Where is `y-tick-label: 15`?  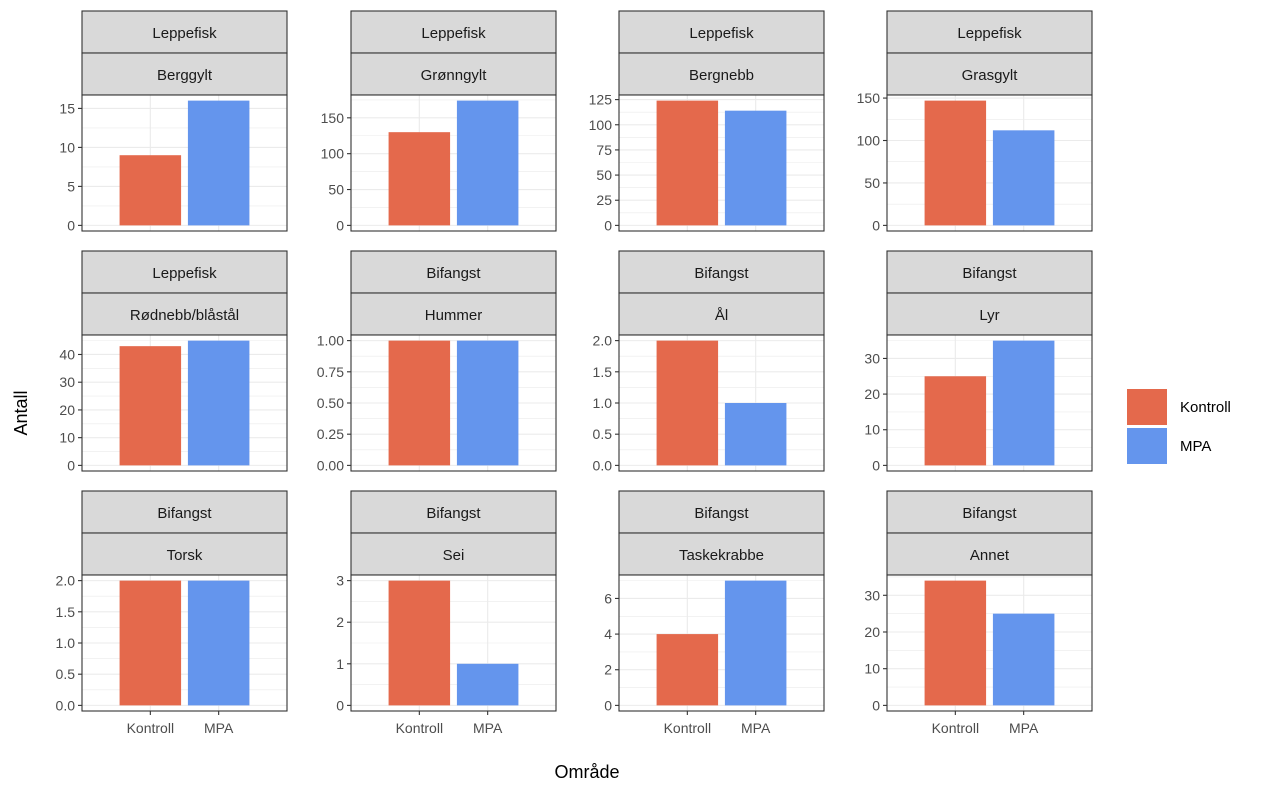 y-tick-label: 15 is located at coordinates (67, 108).